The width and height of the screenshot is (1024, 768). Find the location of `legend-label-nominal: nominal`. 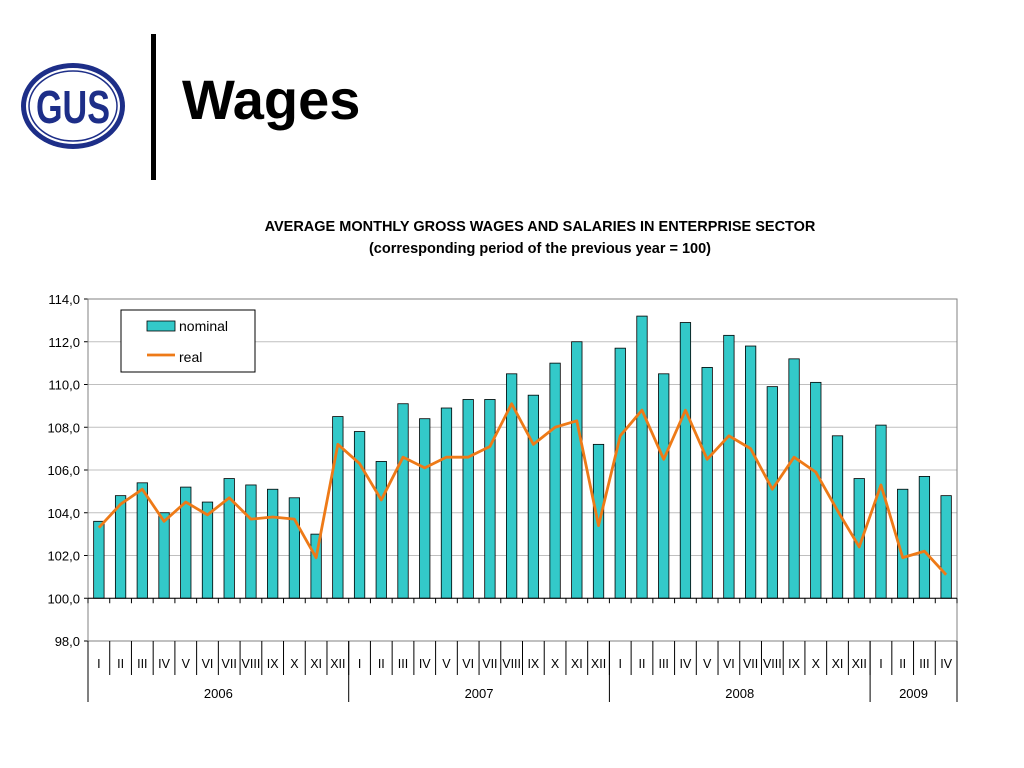

legend-label-nominal: nominal is located at coordinates (203, 326).